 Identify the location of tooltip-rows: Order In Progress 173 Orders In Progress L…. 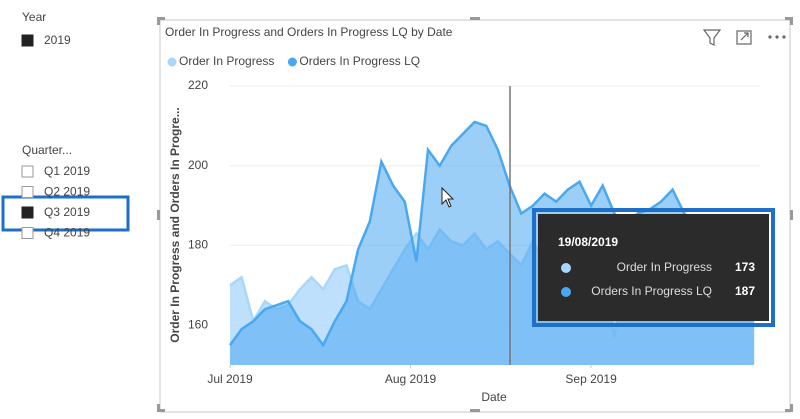
(658, 279).